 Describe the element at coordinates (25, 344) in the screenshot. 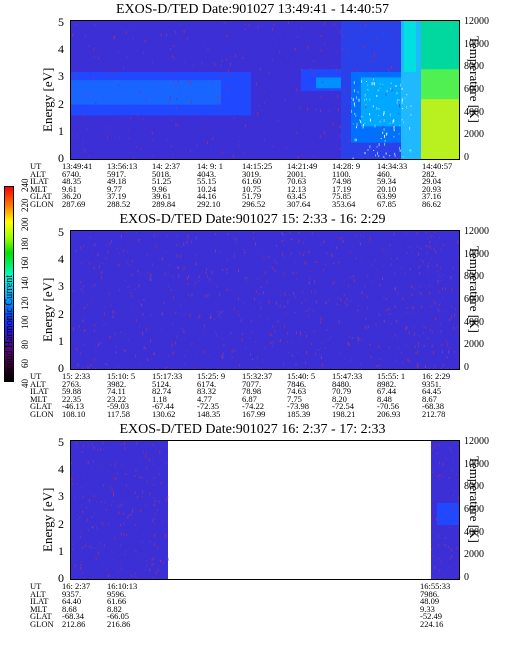

I see `colorbar-tick: 80` at that location.